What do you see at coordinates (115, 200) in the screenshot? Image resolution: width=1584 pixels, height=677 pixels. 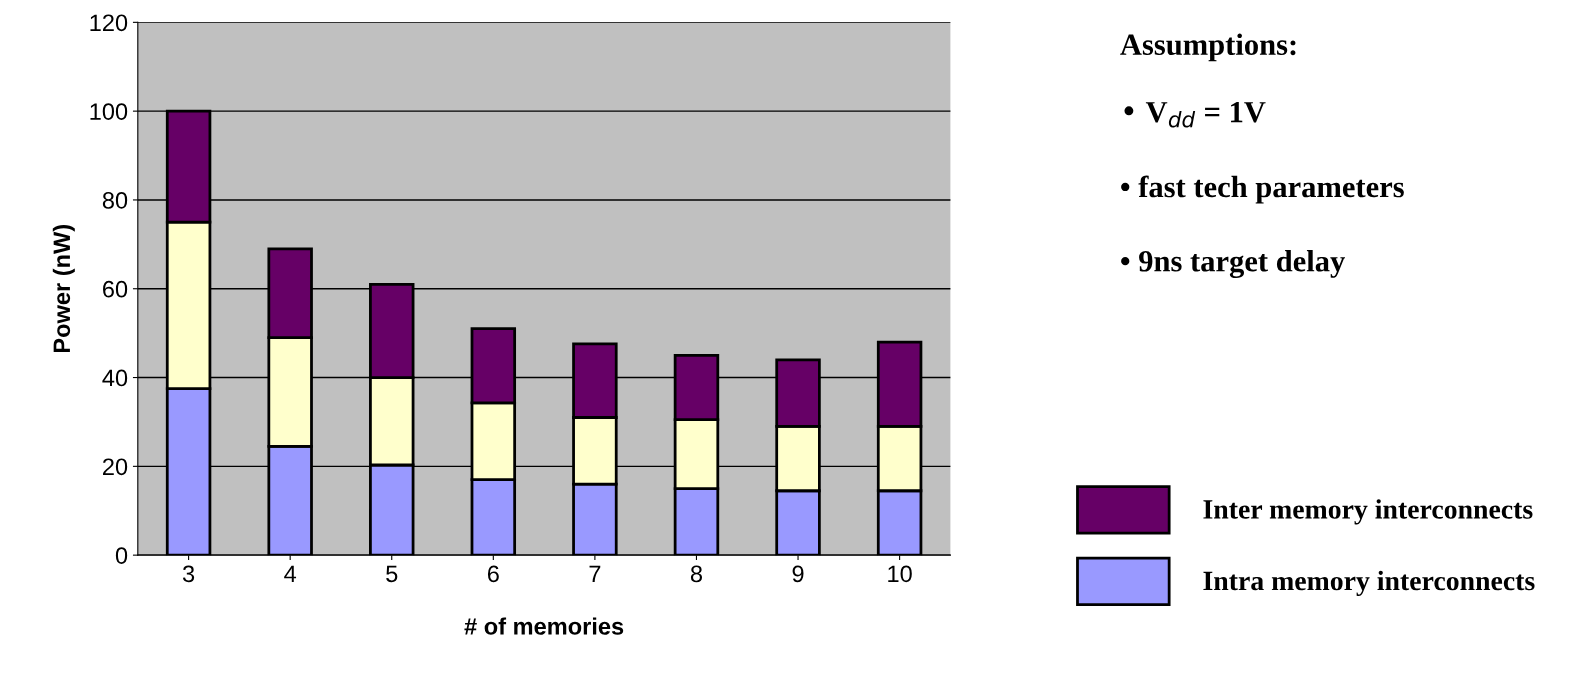 I see `y-tick-label: 80` at bounding box center [115, 200].